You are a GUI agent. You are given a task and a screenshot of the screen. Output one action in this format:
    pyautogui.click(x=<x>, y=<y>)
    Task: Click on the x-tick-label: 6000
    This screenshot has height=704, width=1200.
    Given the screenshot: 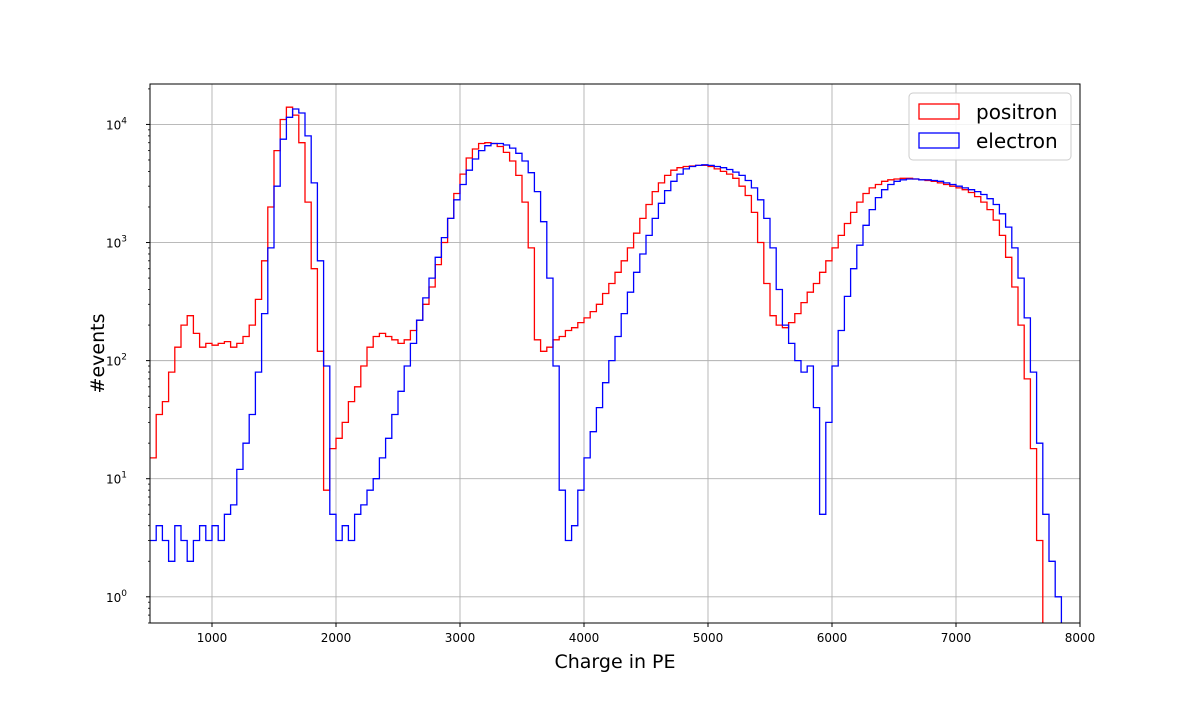 What is the action you would take?
    pyautogui.click(x=832, y=638)
    